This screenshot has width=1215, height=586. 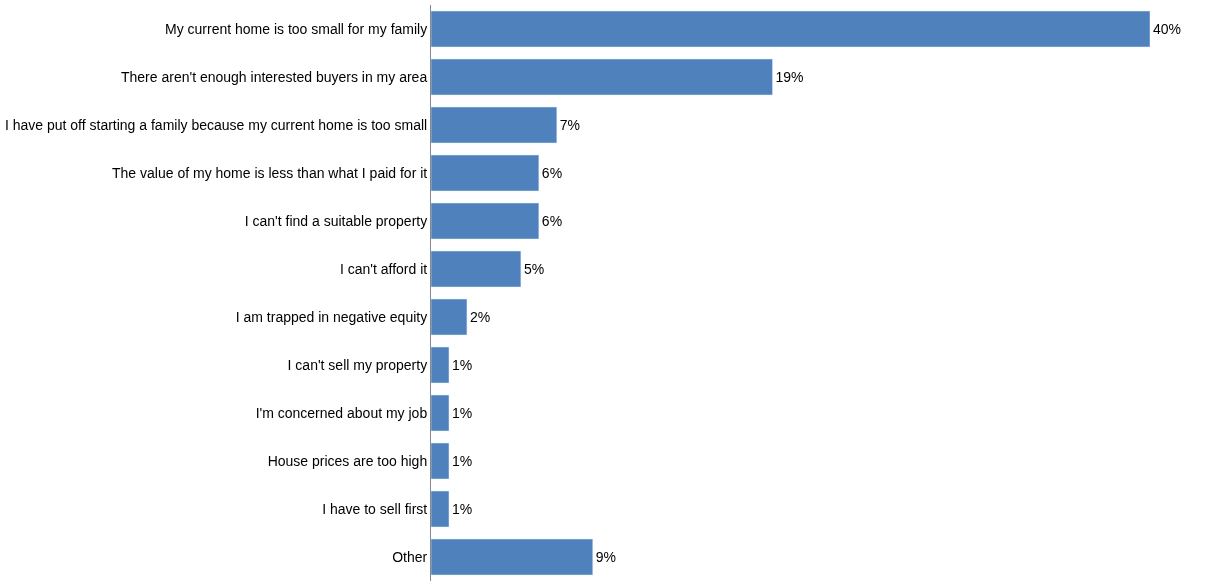 I want to click on data-label: 2%, so click(x=480, y=317).